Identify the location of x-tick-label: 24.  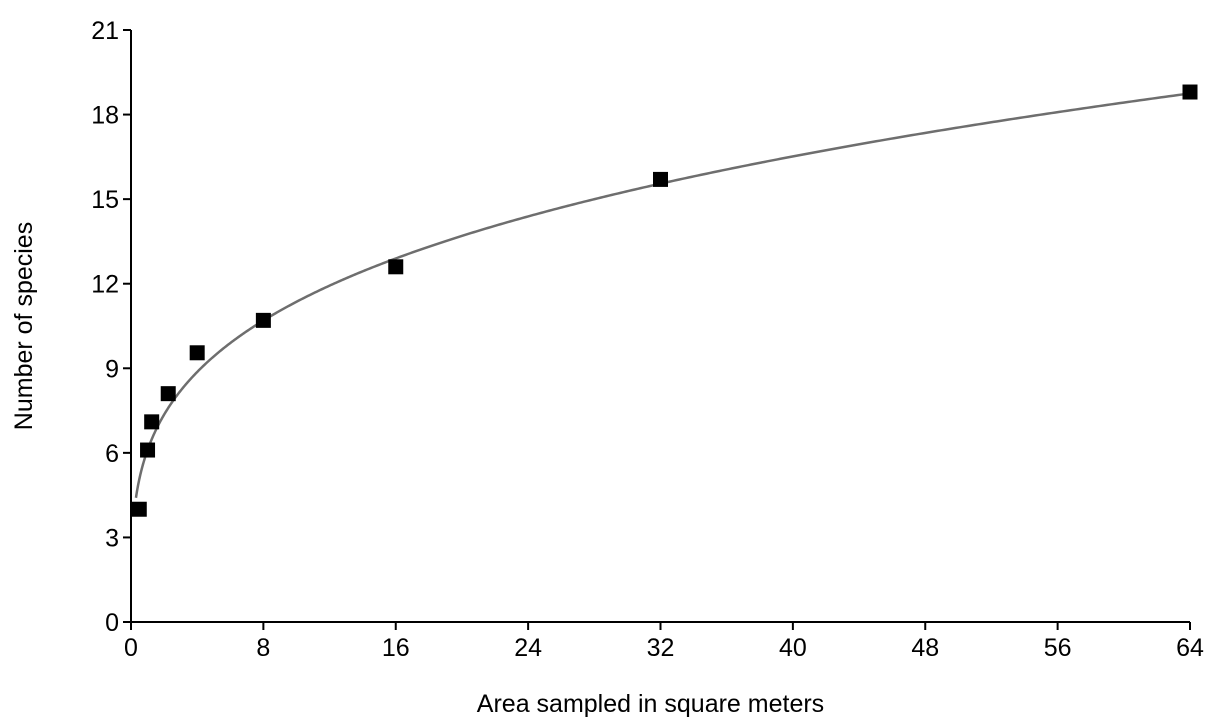
(528, 648).